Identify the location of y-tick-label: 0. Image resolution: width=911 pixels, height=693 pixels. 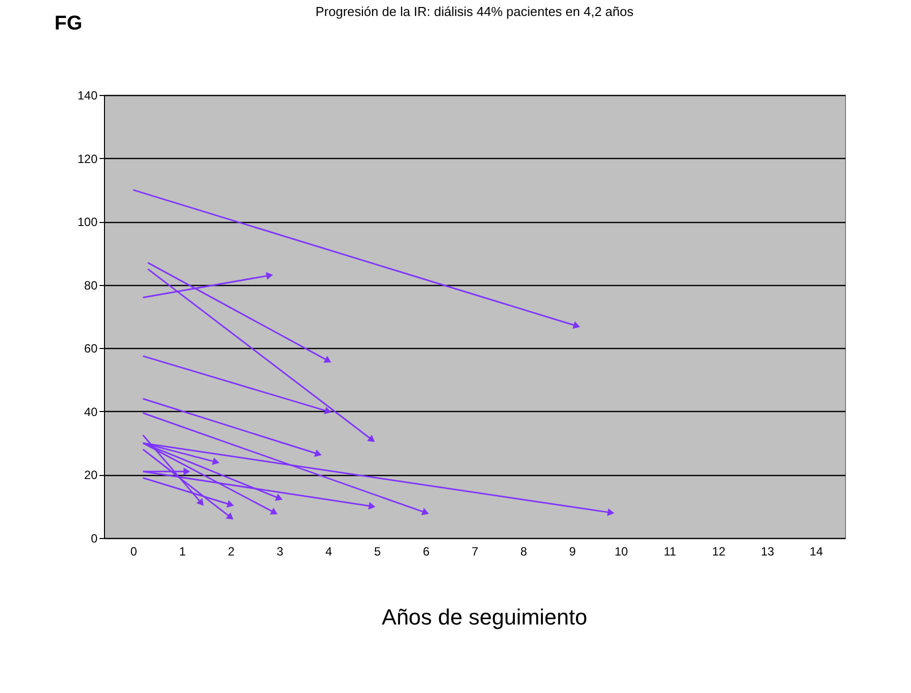
(94, 539).